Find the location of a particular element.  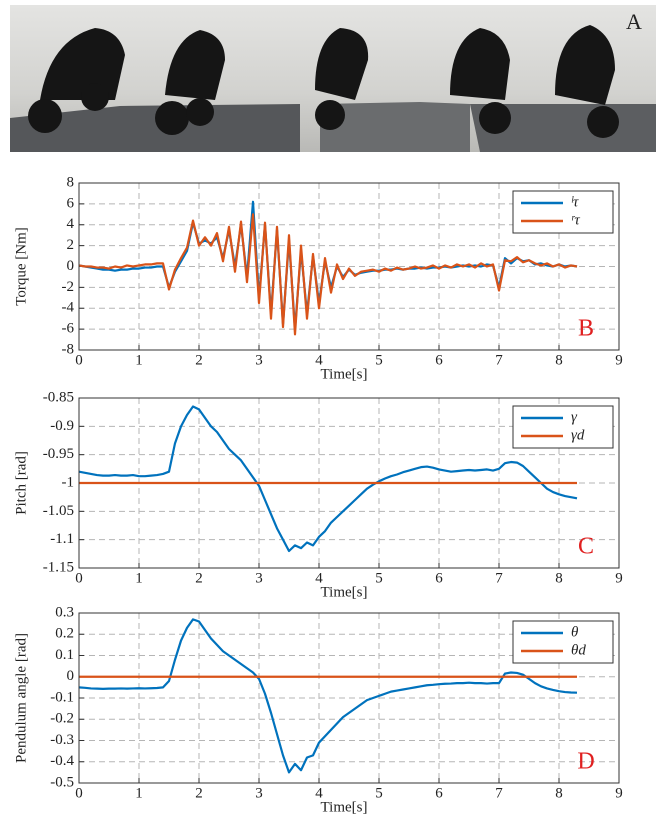

y-tick-label: -8 is located at coordinates (68, 349).